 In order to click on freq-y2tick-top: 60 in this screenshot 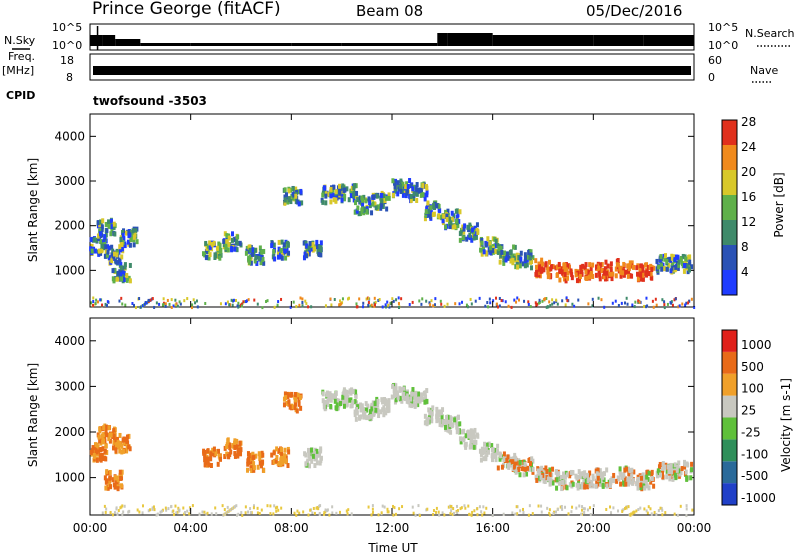, I will do `click(715, 60)`.